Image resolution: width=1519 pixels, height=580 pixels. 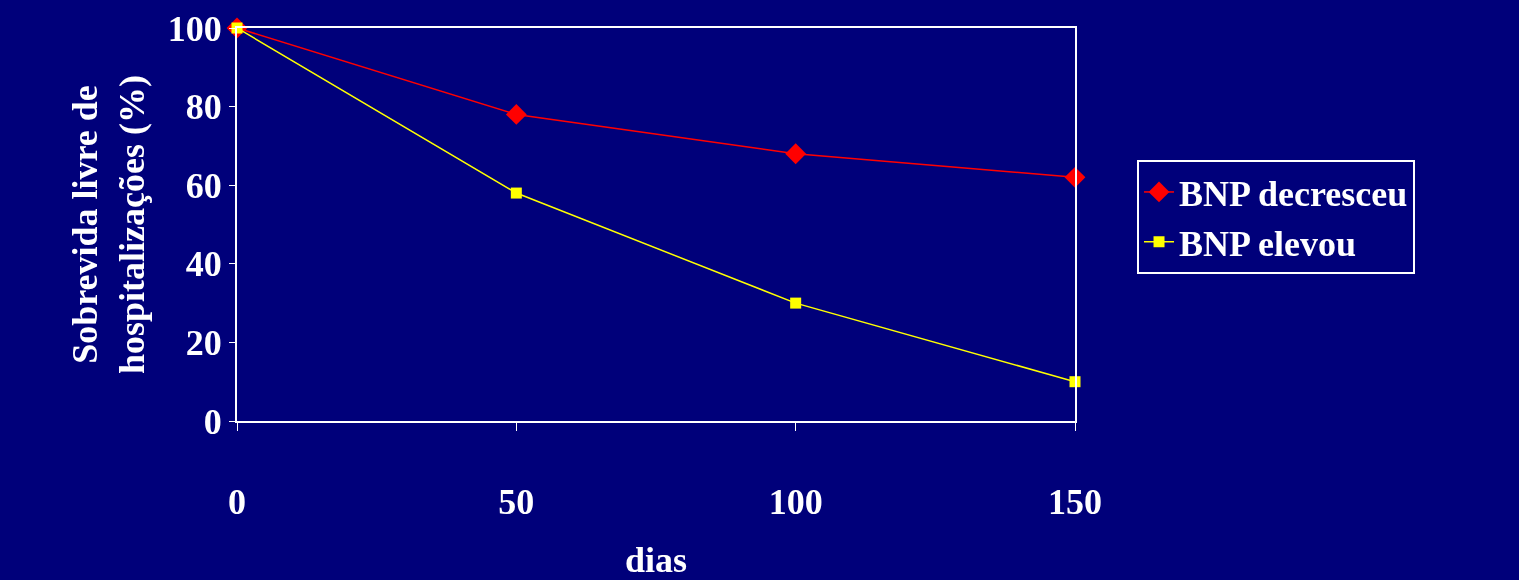 What do you see at coordinates (1268, 243) in the screenshot?
I see `legend-label: BNP elevou` at bounding box center [1268, 243].